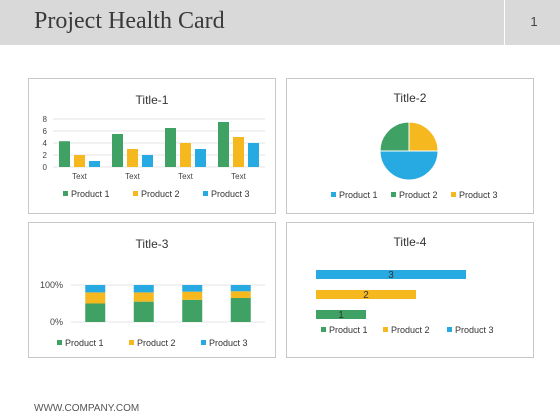  I want to click on chart-3-bar-s2-c1, so click(95, 298).